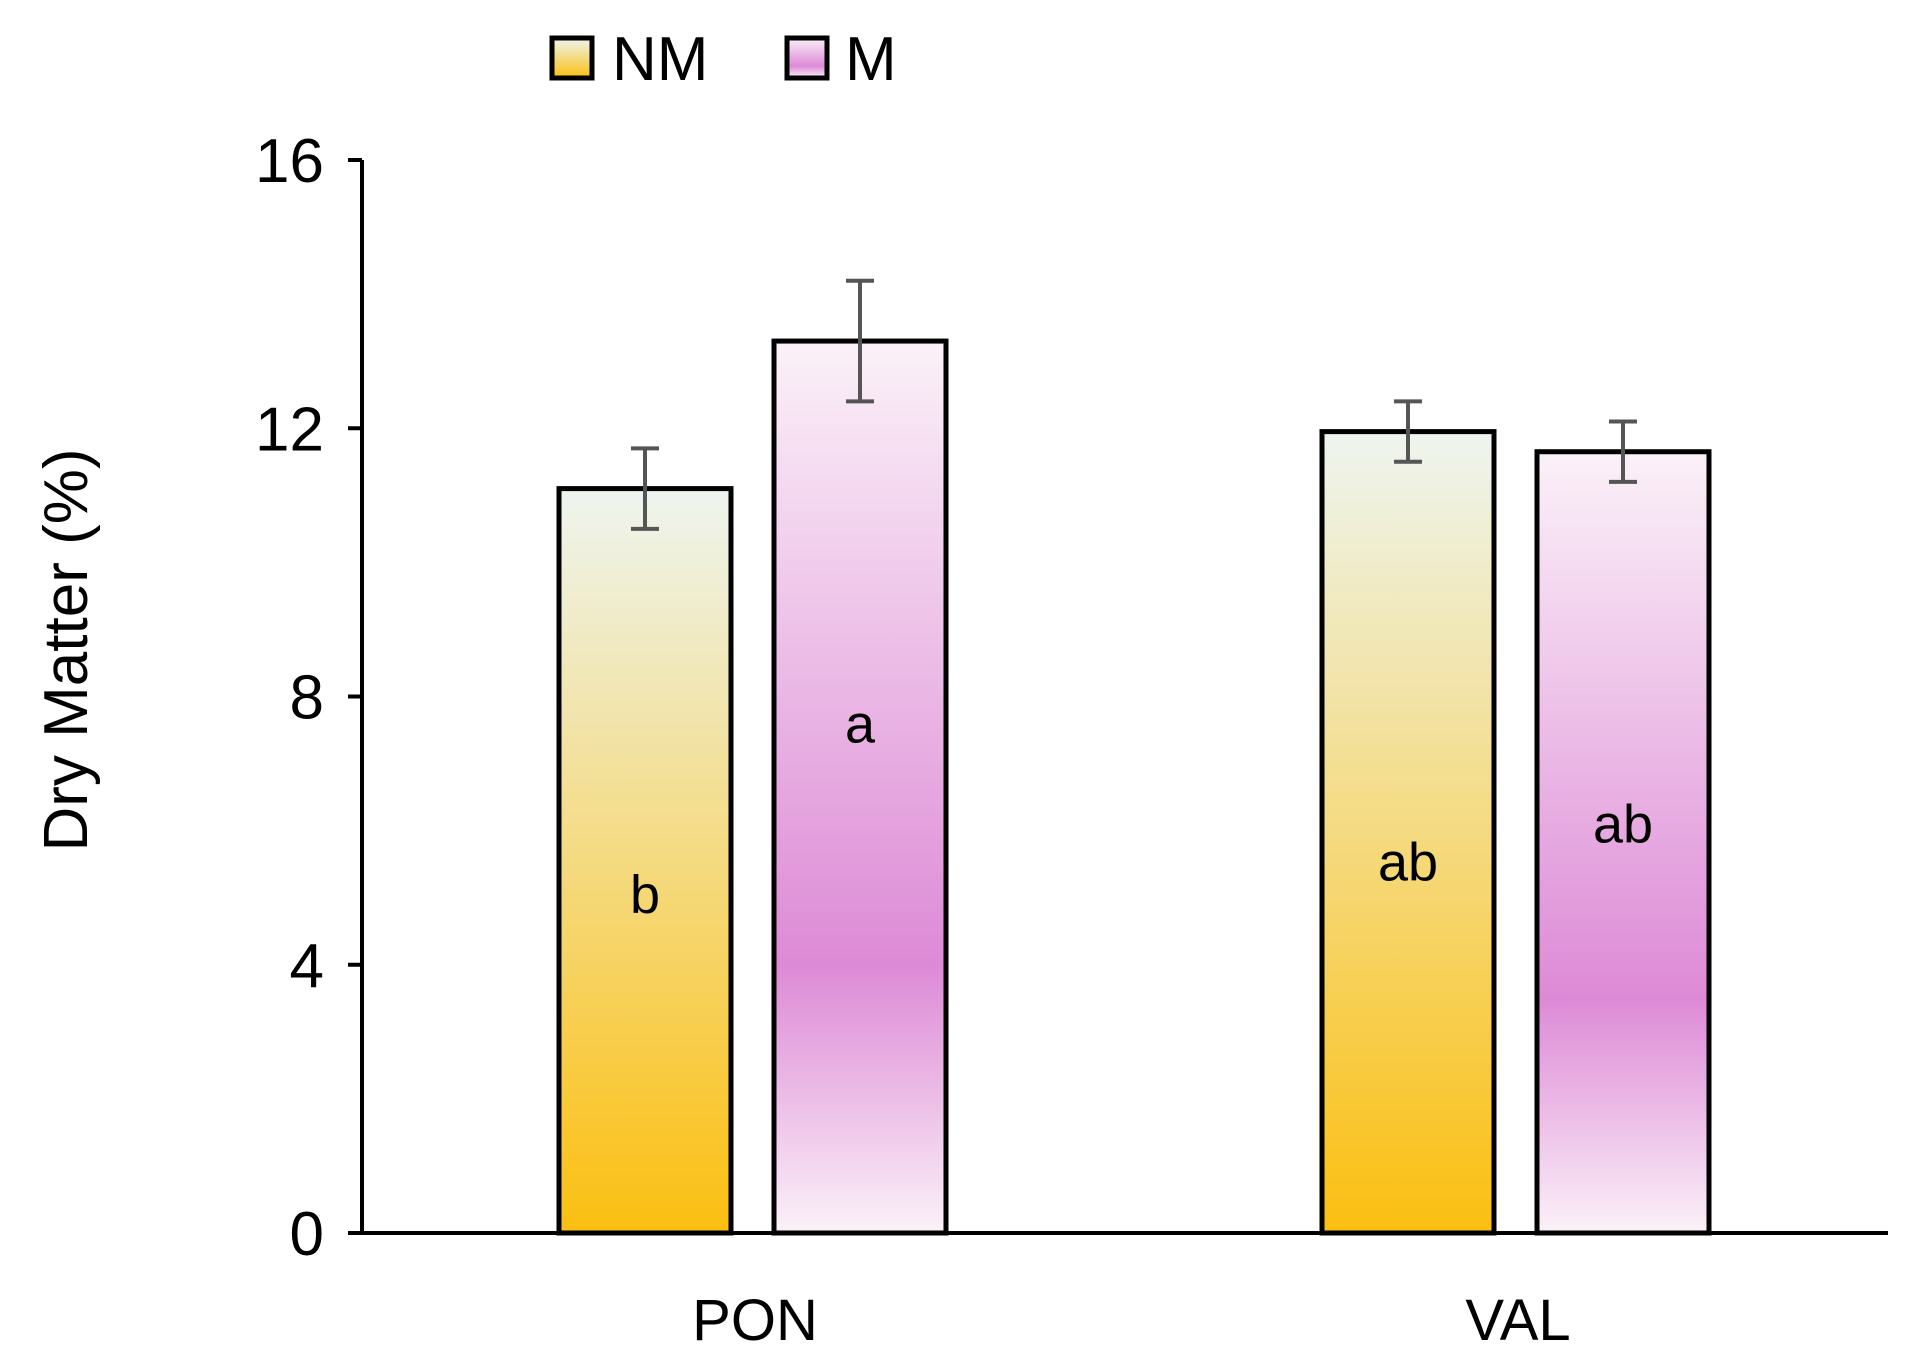  Describe the element at coordinates (723, 59) in the screenshot. I see `legend: NM M` at that location.